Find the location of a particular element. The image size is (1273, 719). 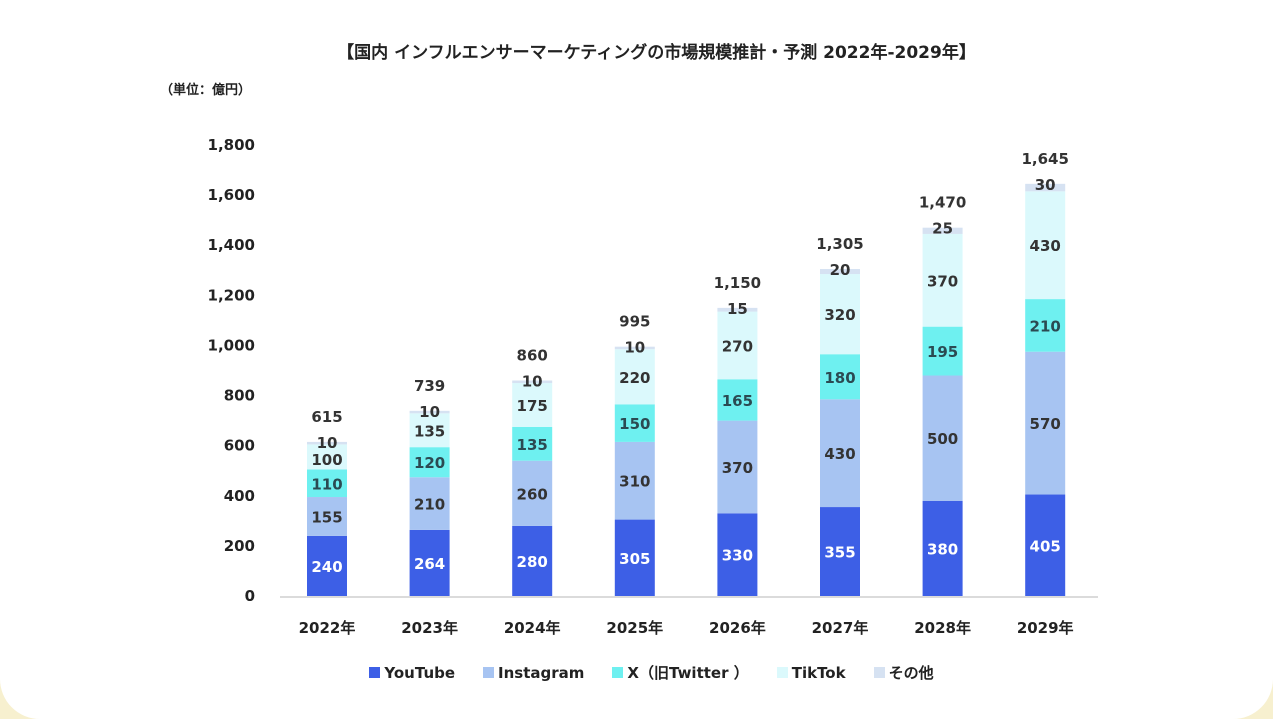

data-label: 220 is located at coordinates (634, 378).